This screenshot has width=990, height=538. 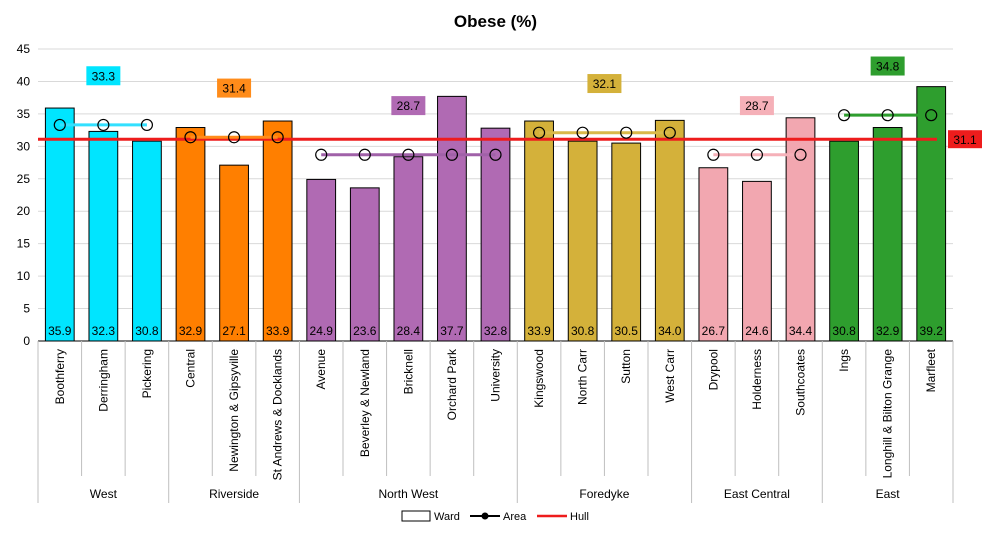 I want to click on group-label: Foredyke, so click(x=604, y=494).